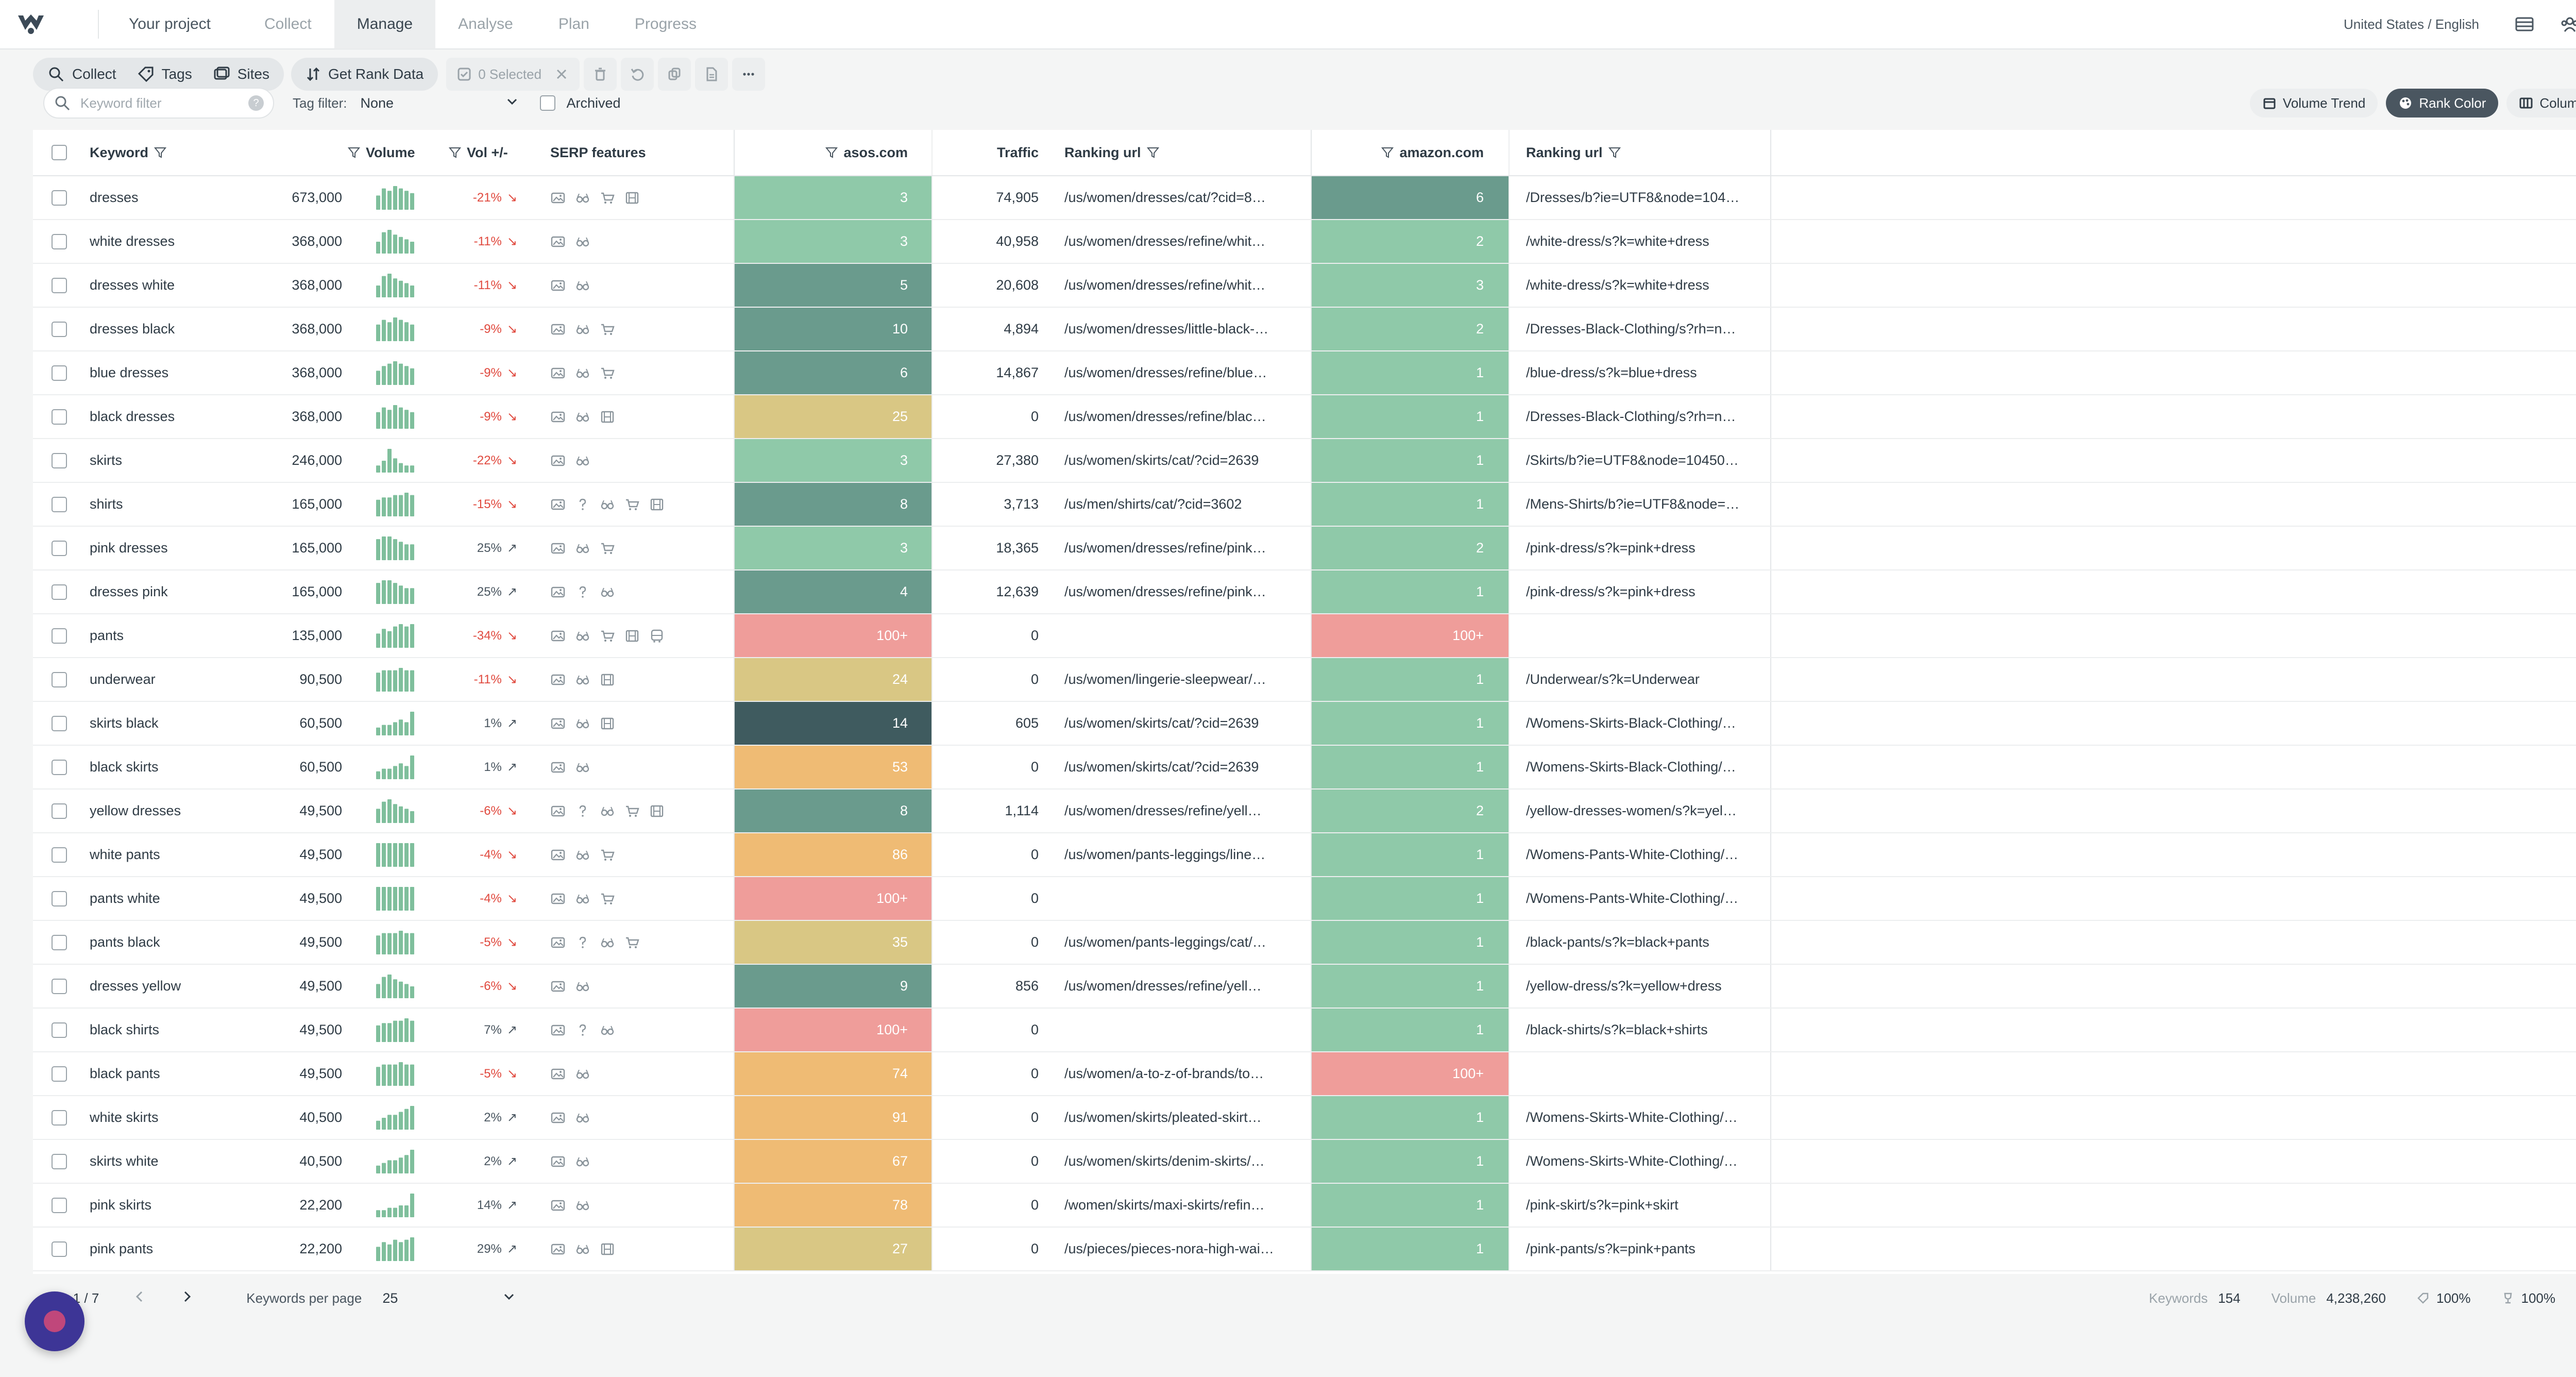  What do you see at coordinates (1640, 548) in the screenshot?
I see `site2-url-cell: /pink-dress/s?k=pink+dress` at bounding box center [1640, 548].